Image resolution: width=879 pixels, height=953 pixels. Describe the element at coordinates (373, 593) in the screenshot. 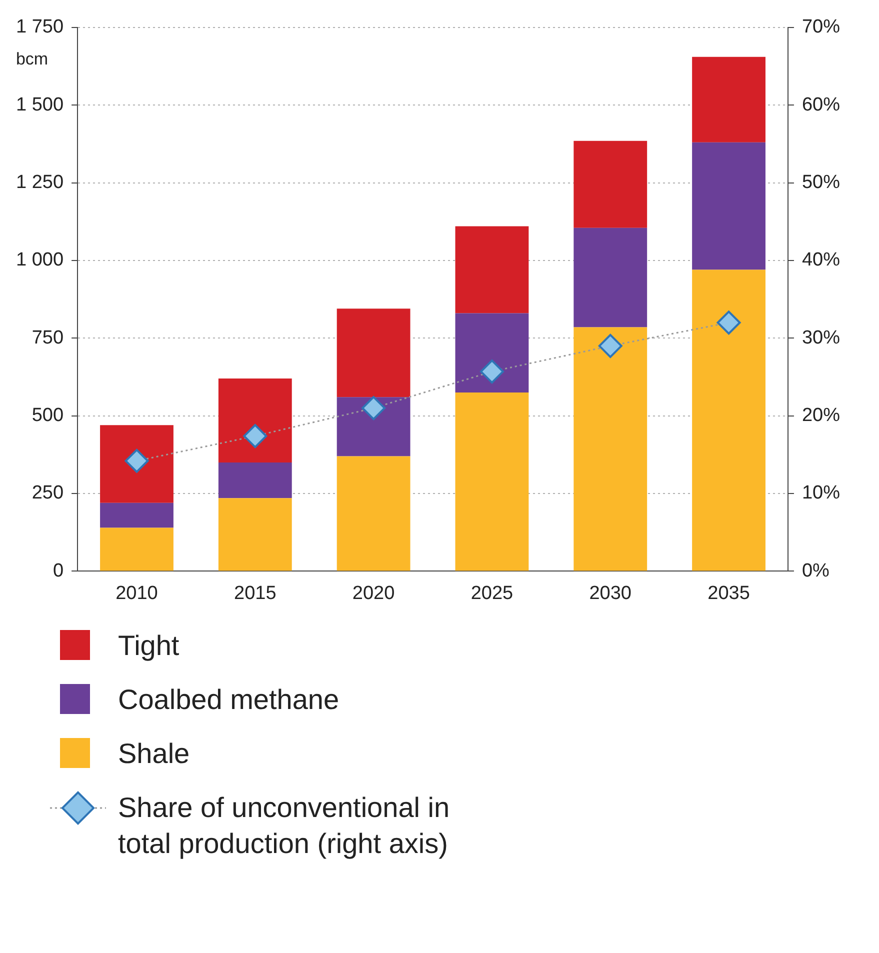

I see `x-tick-label: 2020` at that location.